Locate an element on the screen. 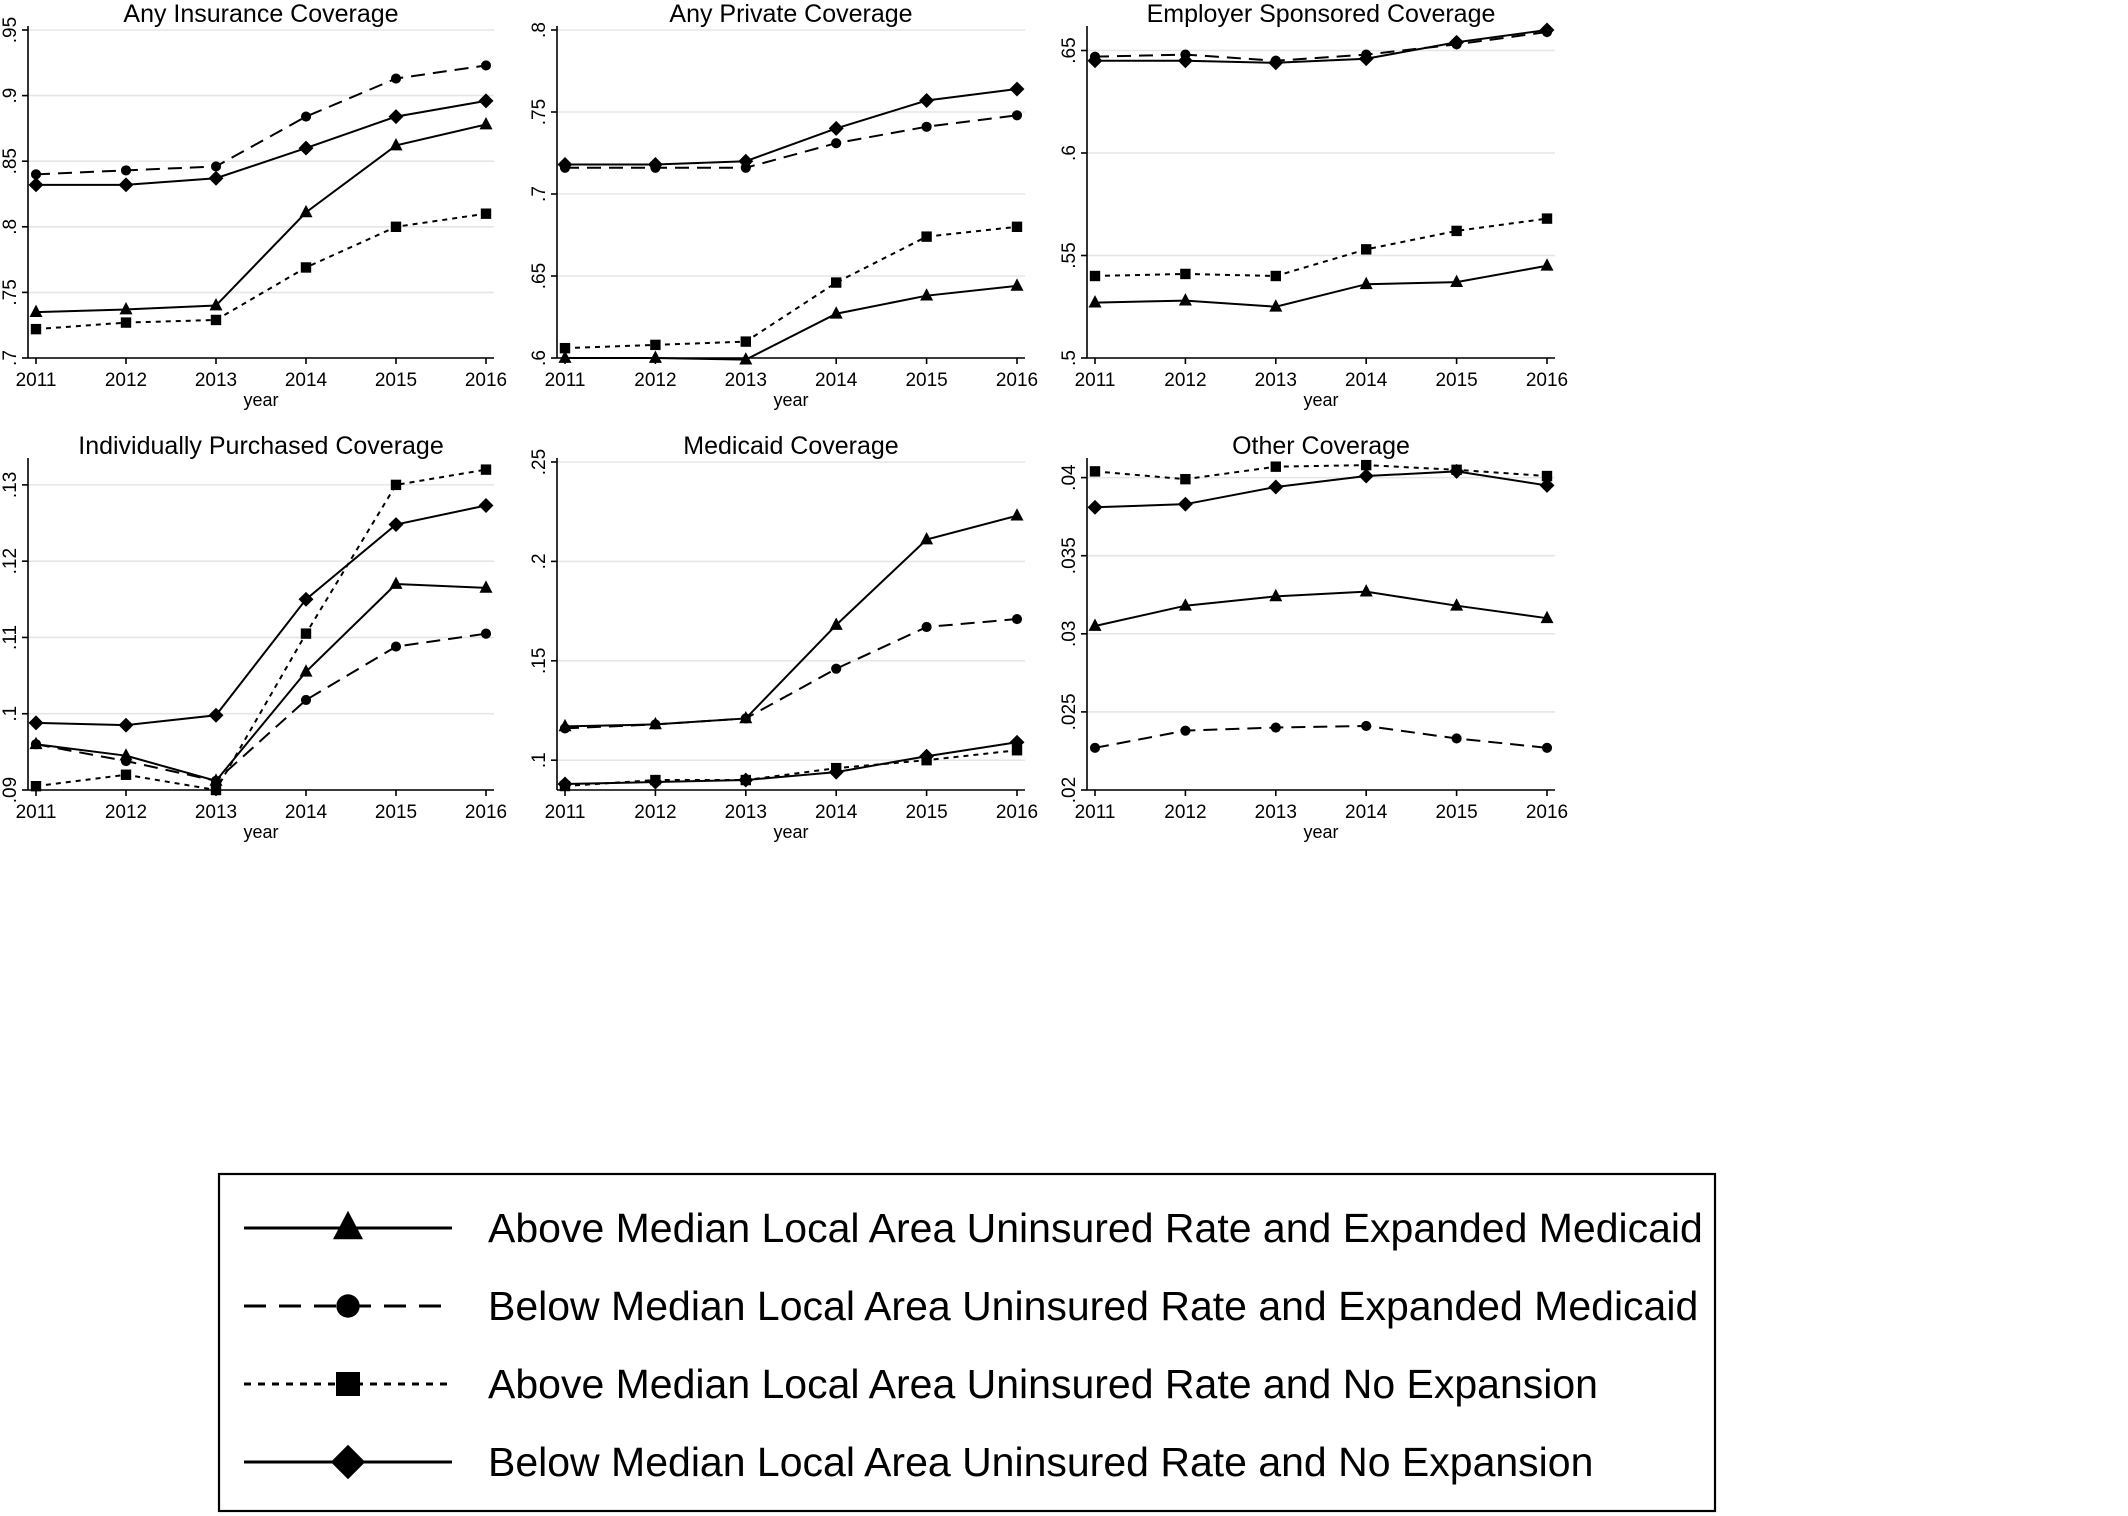  x-tick-label: 2014 is located at coordinates (836, 812).